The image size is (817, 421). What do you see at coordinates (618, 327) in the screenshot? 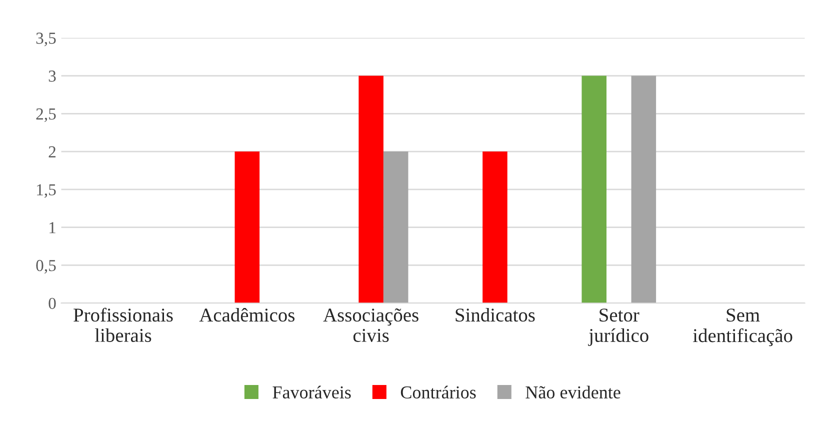
I see `x-tick-label: Setor jurídico` at bounding box center [618, 327].